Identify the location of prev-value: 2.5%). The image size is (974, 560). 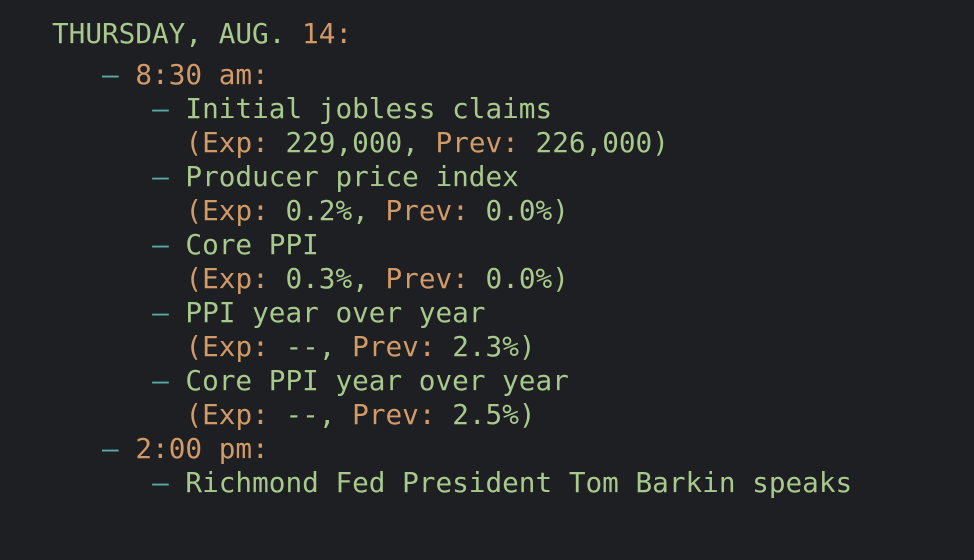
(494, 414).